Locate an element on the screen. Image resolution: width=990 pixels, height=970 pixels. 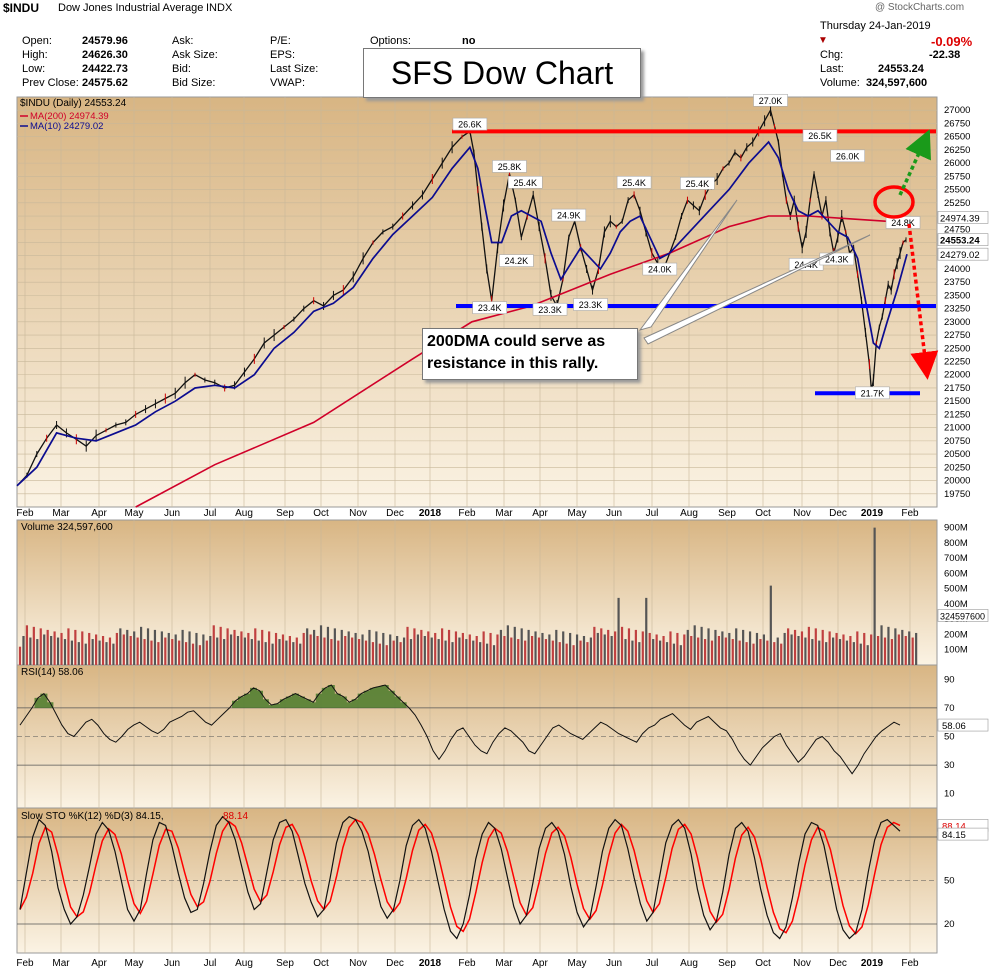
price-tick-label: 21000 is located at coordinates (957, 428).